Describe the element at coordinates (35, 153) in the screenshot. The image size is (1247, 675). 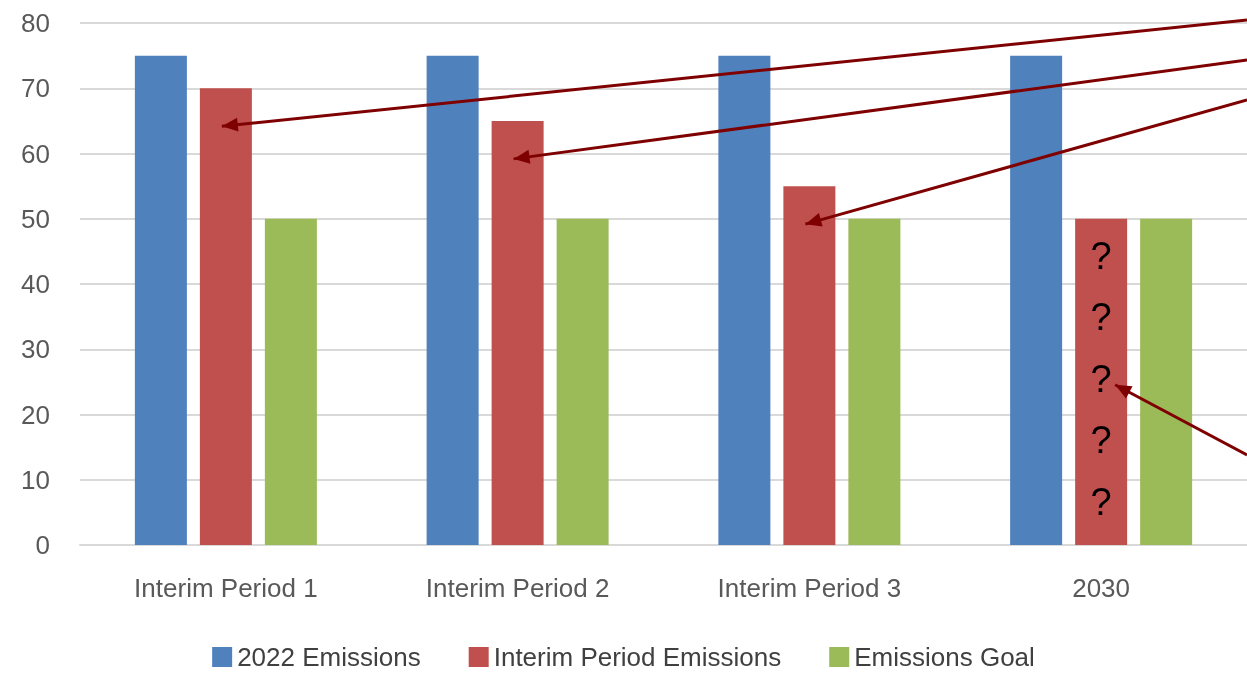
I see `y-tick-label: 60` at that location.